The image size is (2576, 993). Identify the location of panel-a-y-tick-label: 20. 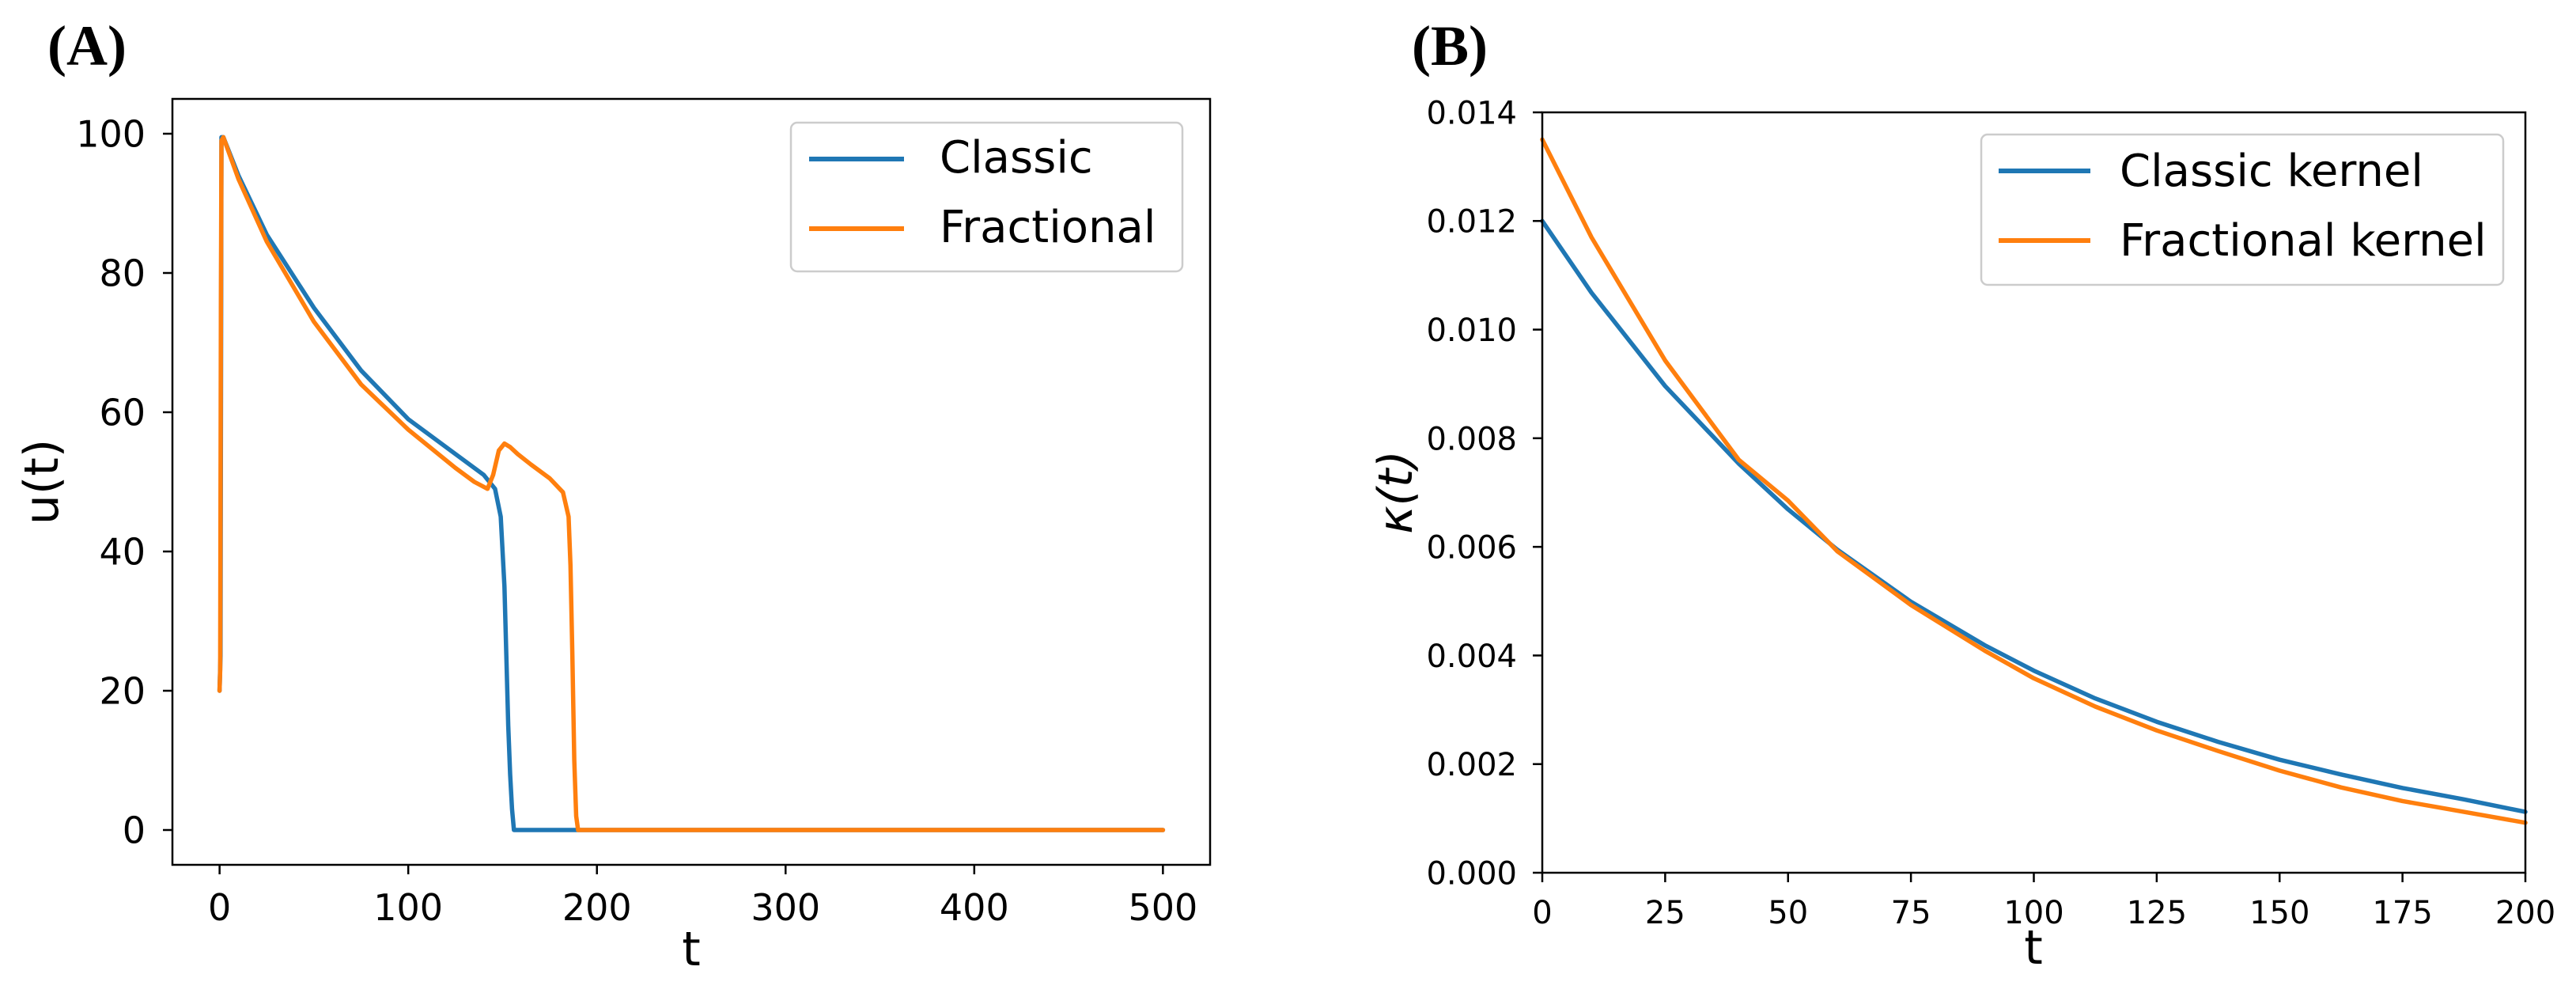
(122, 691).